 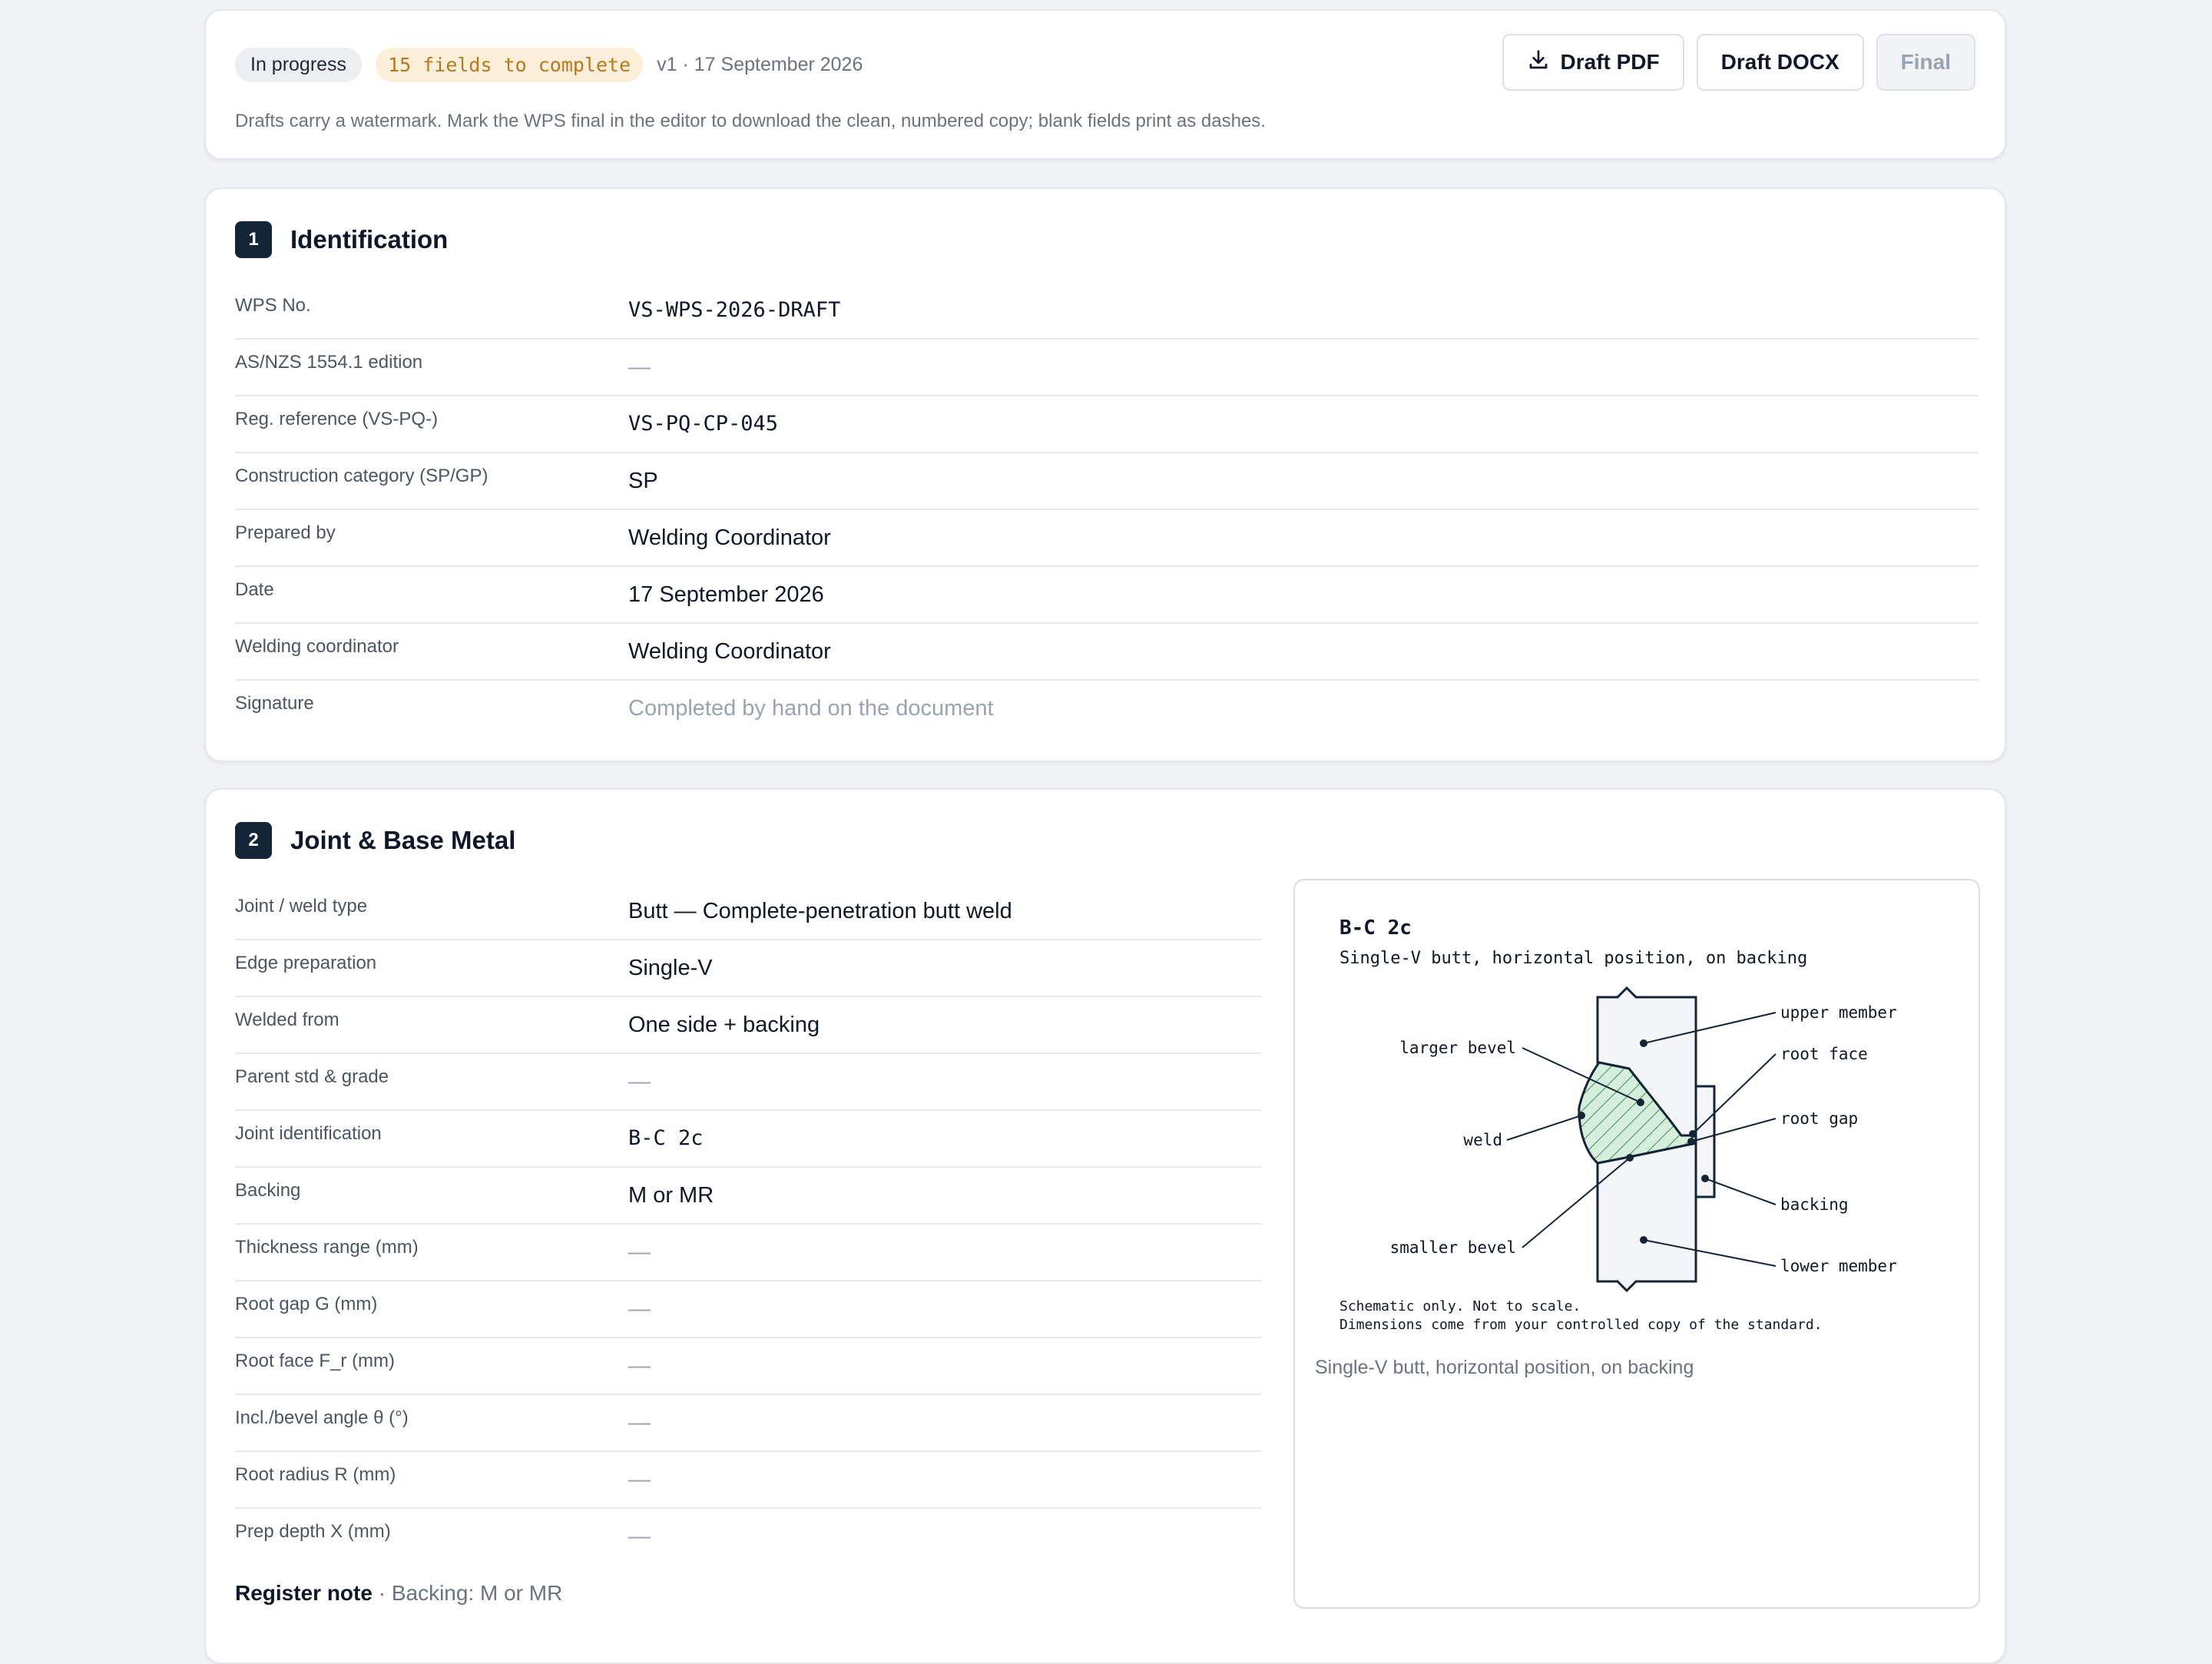 I want to click on field-label: Incl./bevel angle θ (°), so click(x=322, y=1417).